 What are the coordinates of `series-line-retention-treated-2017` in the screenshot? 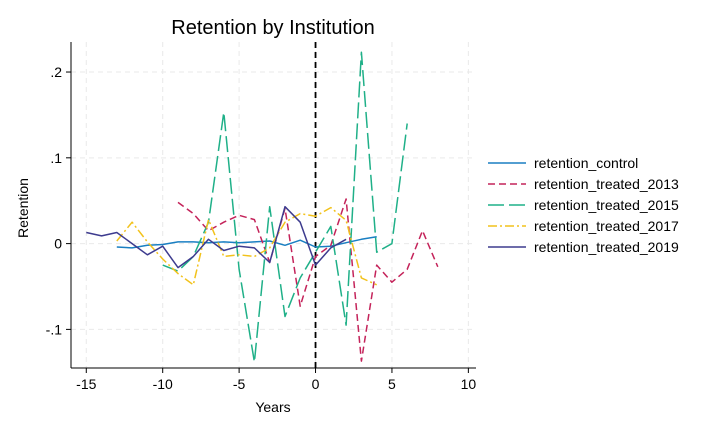 It's located at (247, 246).